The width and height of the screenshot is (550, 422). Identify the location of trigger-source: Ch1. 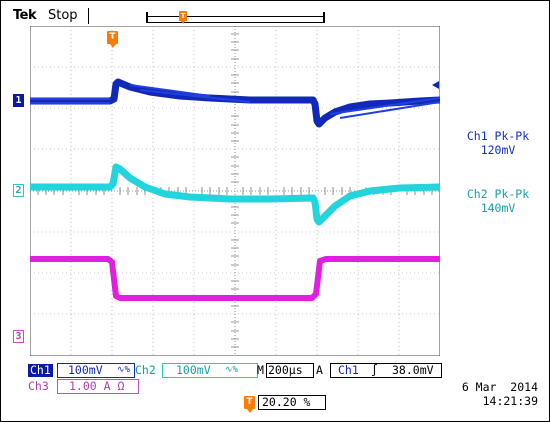
(348, 370).